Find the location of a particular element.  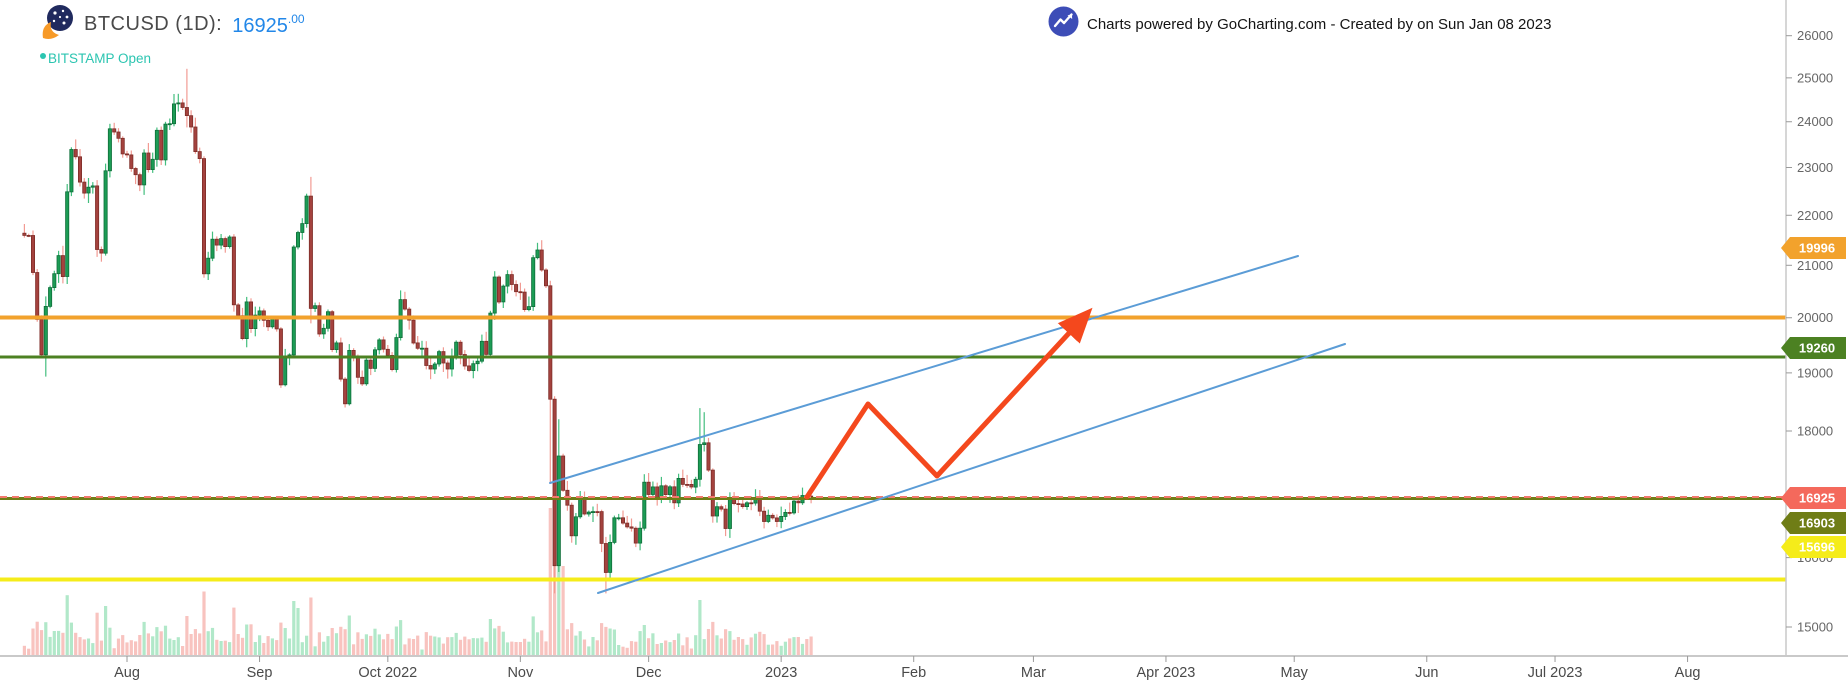

month-label: 2023 is located at coordinates (781, 673).